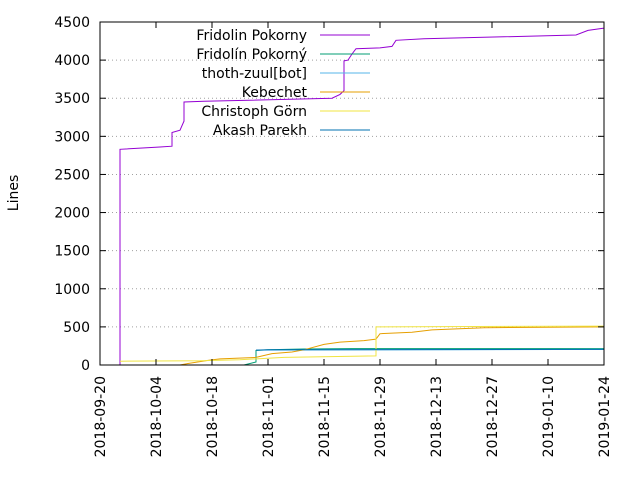  Describe the element at coordinates (76, 328) in the screenshot. I see `y-tick-label: 500` at that location.